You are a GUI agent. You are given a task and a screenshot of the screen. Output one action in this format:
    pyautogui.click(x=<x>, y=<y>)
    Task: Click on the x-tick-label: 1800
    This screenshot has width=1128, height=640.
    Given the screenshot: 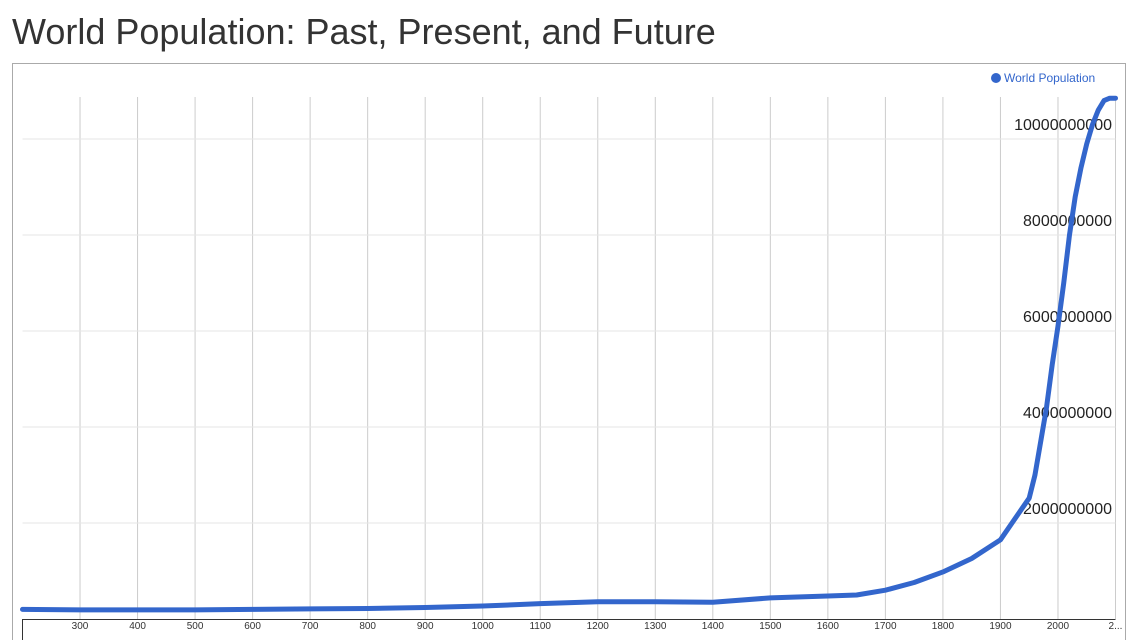 What is the action you would take?
    pyautogui.click(x=943, y=626)
    